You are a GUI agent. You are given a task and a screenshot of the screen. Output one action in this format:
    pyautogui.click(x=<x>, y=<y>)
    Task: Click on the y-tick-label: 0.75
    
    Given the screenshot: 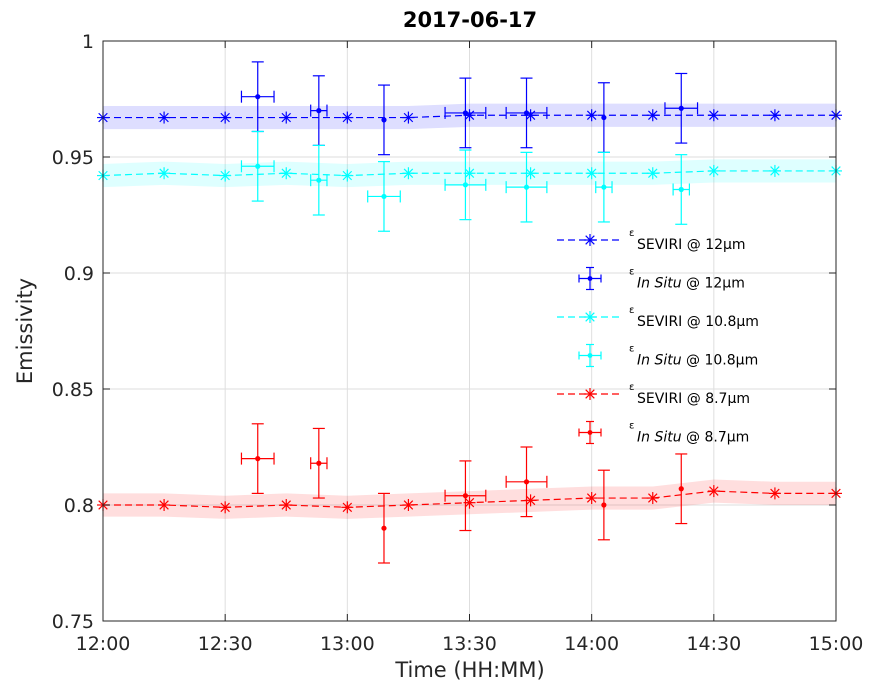 What is the action you would take?
    pyautogui.click(x=73, y=622)
    